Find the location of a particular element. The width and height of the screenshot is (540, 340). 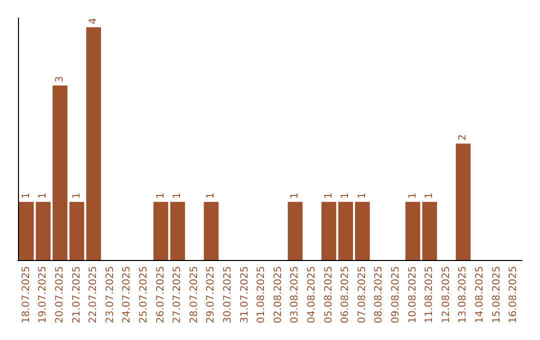

x-tick-label: 28.07.2025 is located at coordinates (194, 295).